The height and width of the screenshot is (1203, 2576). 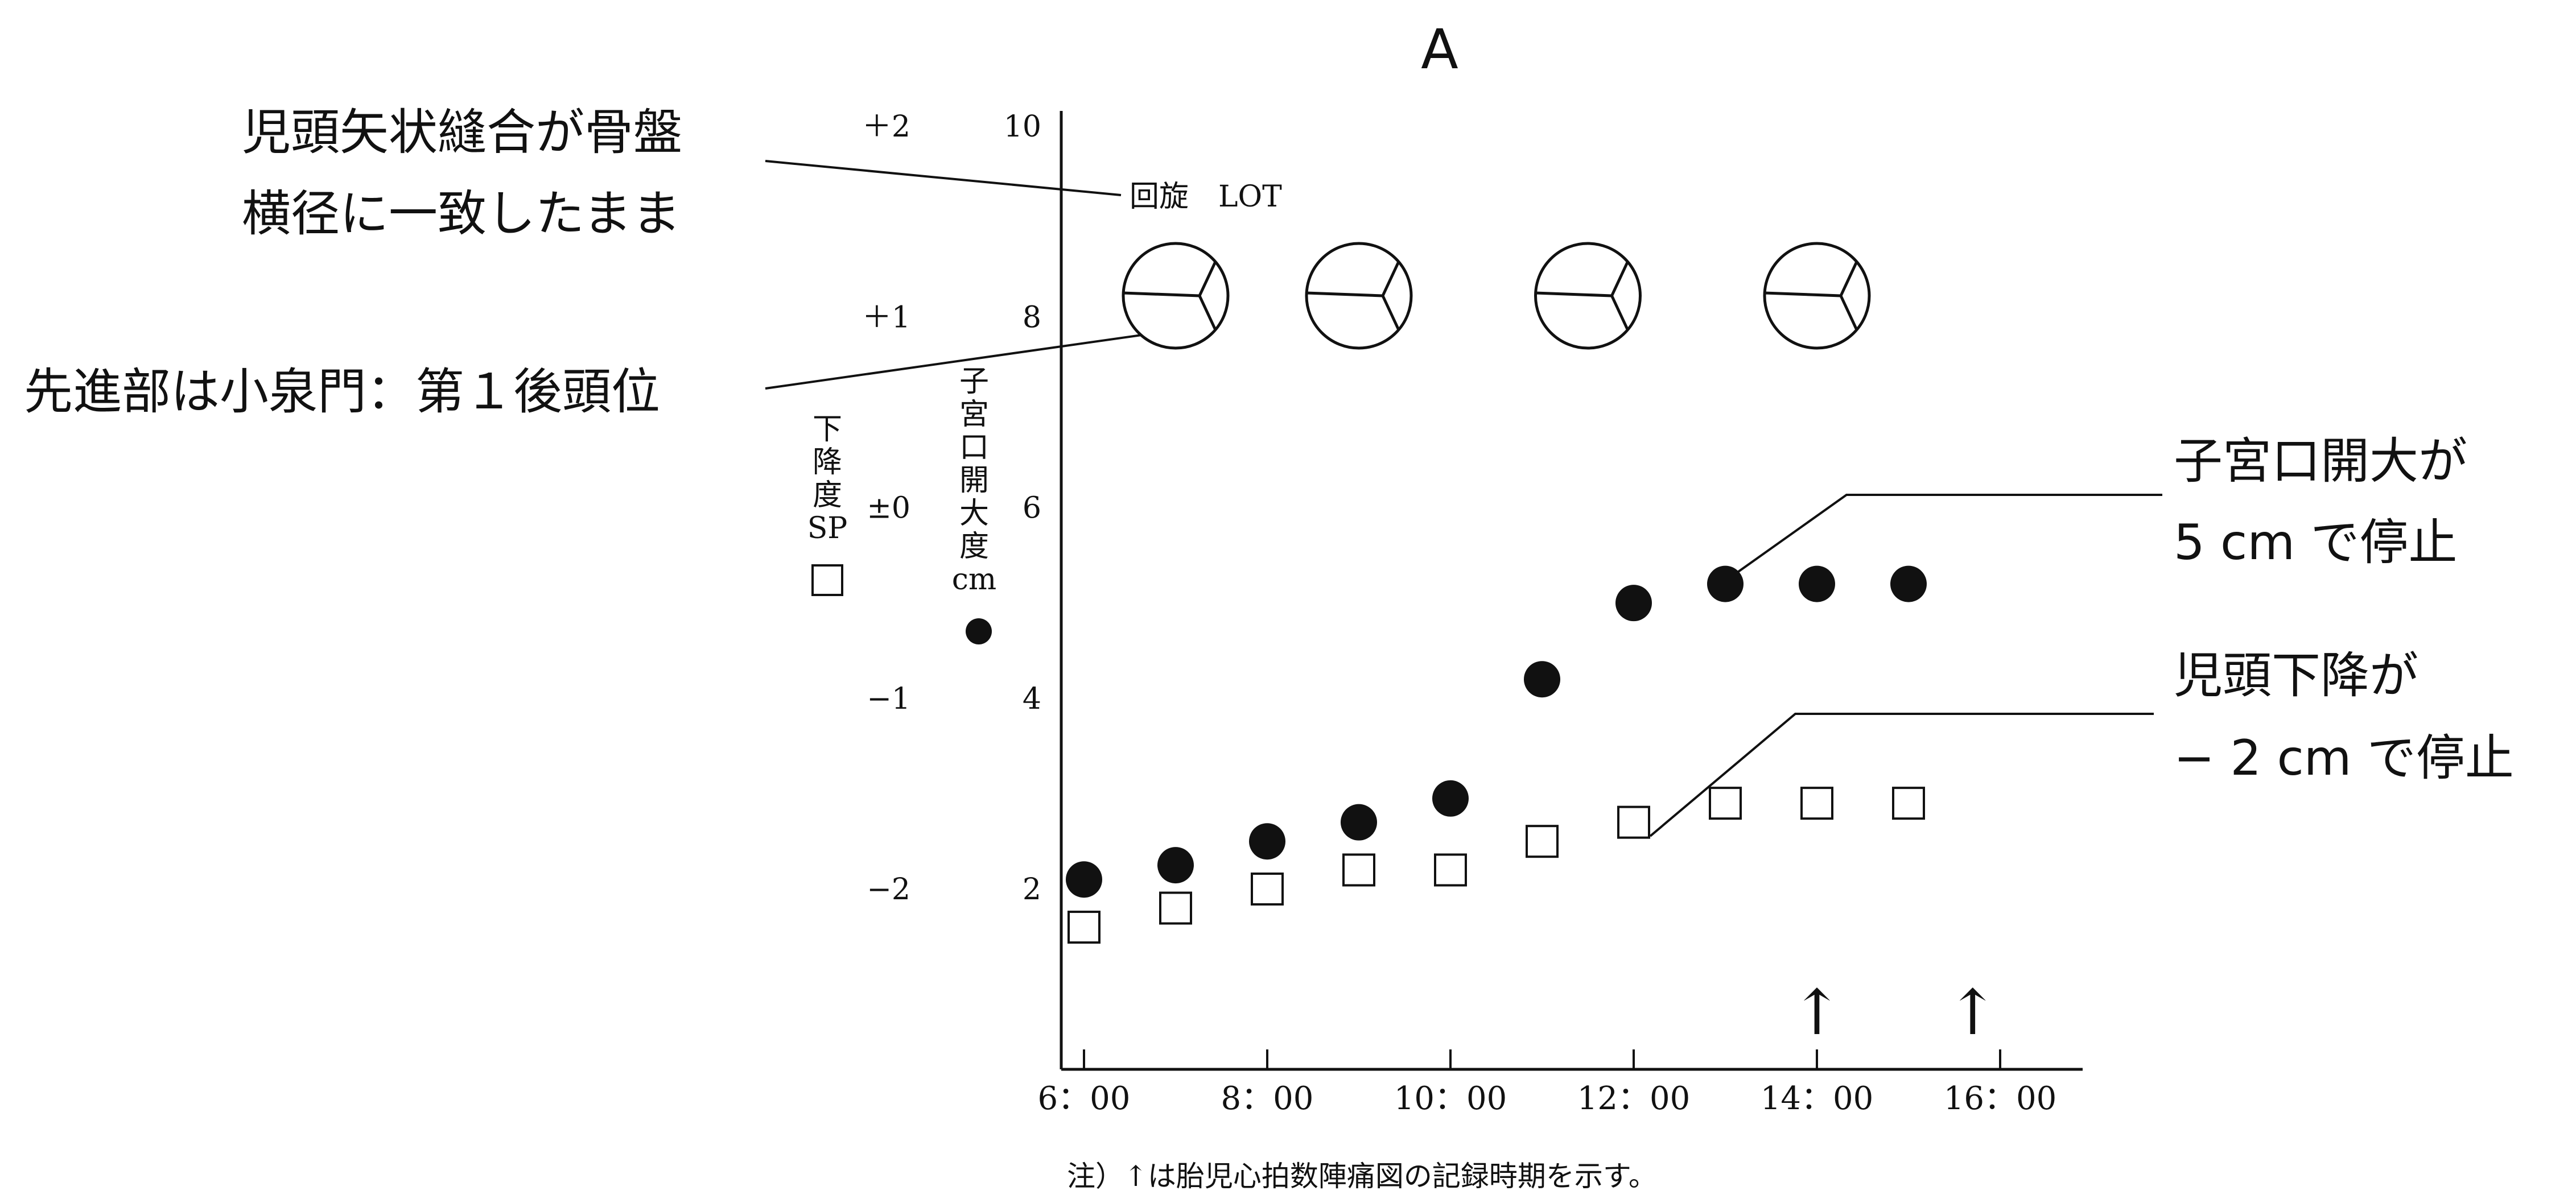 What do you see at coordinates (1032, 699) in the screenshot?
I see `dilation-tick-label: 4` at bounding box center [1032, 699].